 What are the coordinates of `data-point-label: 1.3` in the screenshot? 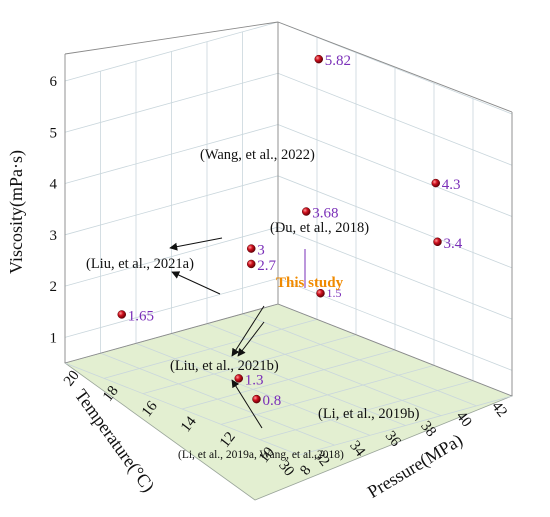 It's located at (254, 380).